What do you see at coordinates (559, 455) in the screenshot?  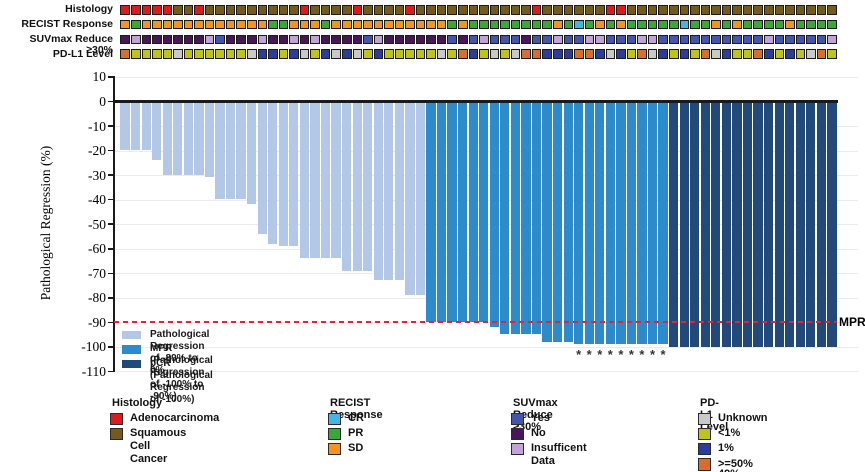 I see `legend-item-label: Insufficent Data` at bounding box center [559, 455].